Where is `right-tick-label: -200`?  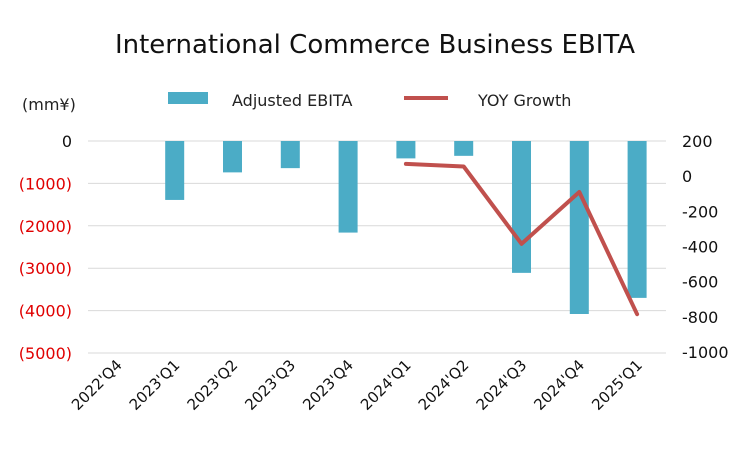
right-tick-label: -200 is located at coordinates (700, 211).